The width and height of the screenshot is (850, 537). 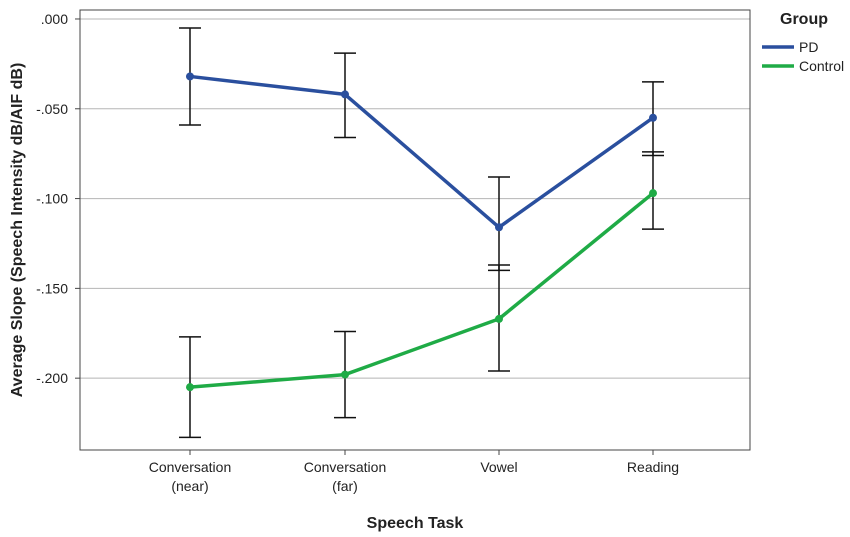 I want to click on x-tick-label: Conversation (far), so click(x=345, y=476).